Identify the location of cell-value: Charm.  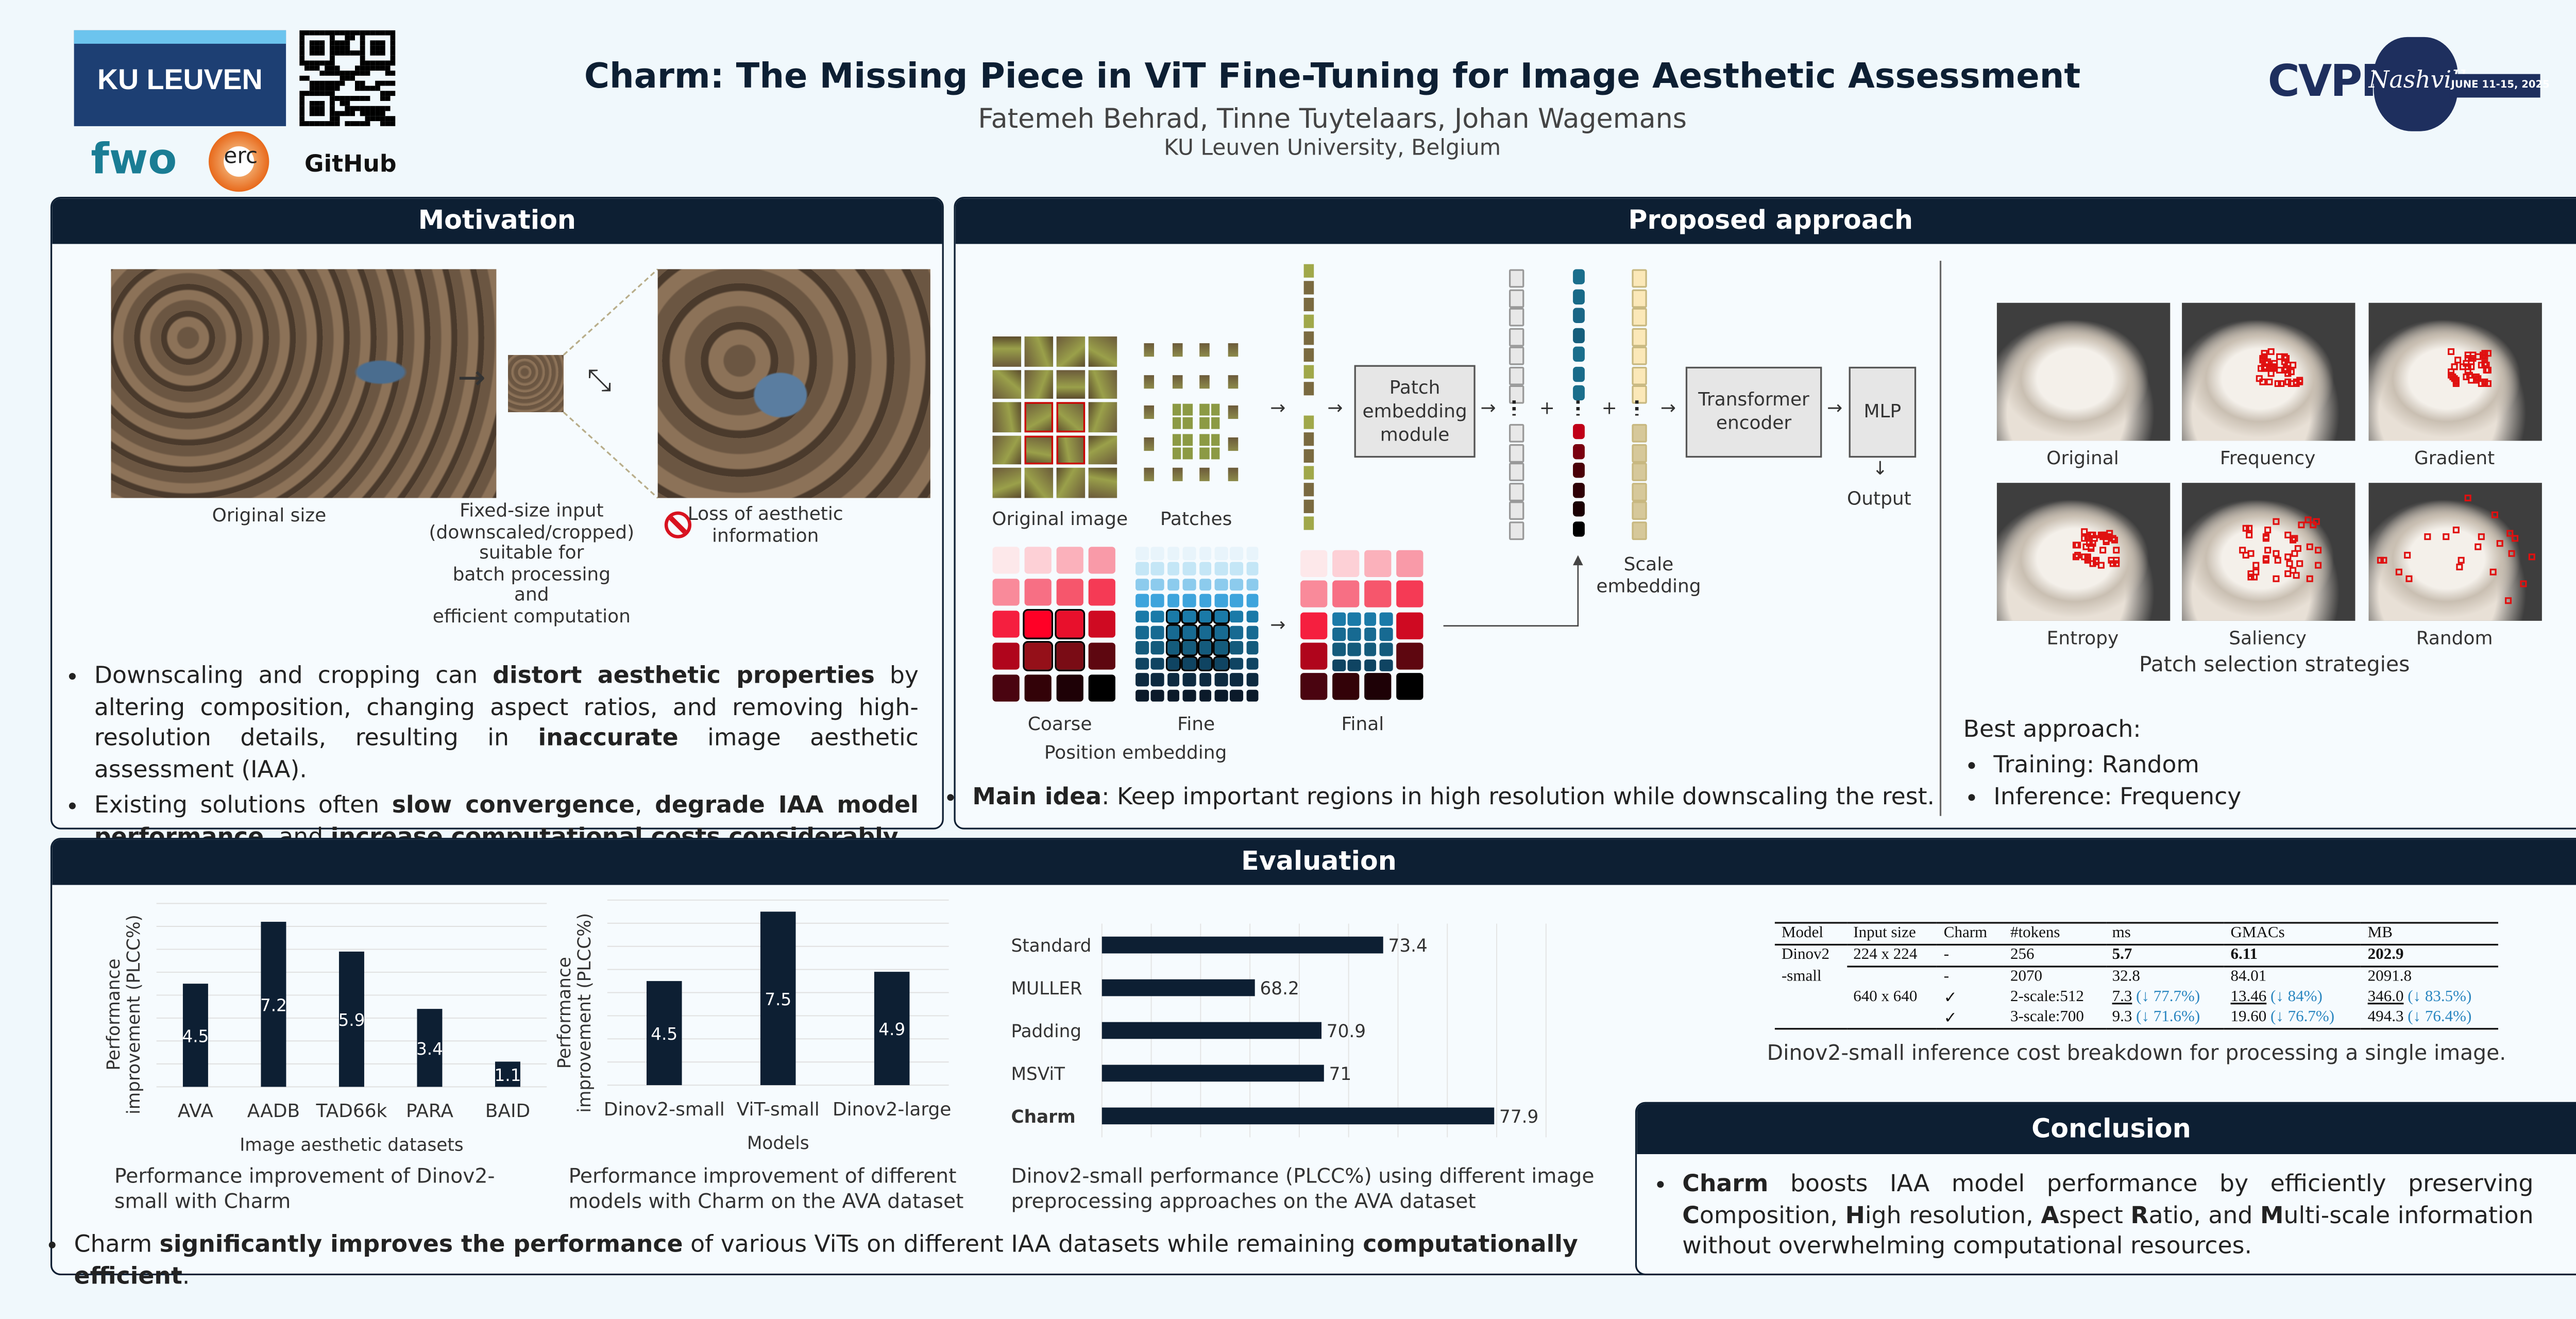
(1965, 933).